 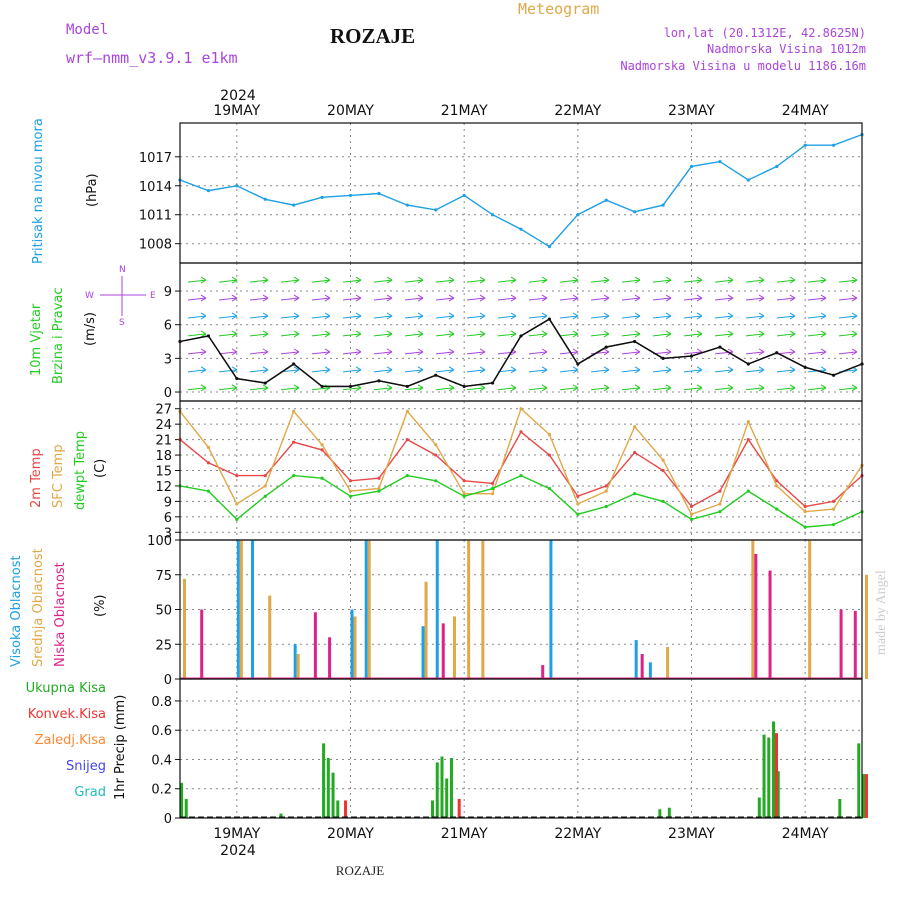 What do you see at coordinates (163, 487) in the screenshot?
I see `y-tick-label: 12` at bounding box center [163, 487].